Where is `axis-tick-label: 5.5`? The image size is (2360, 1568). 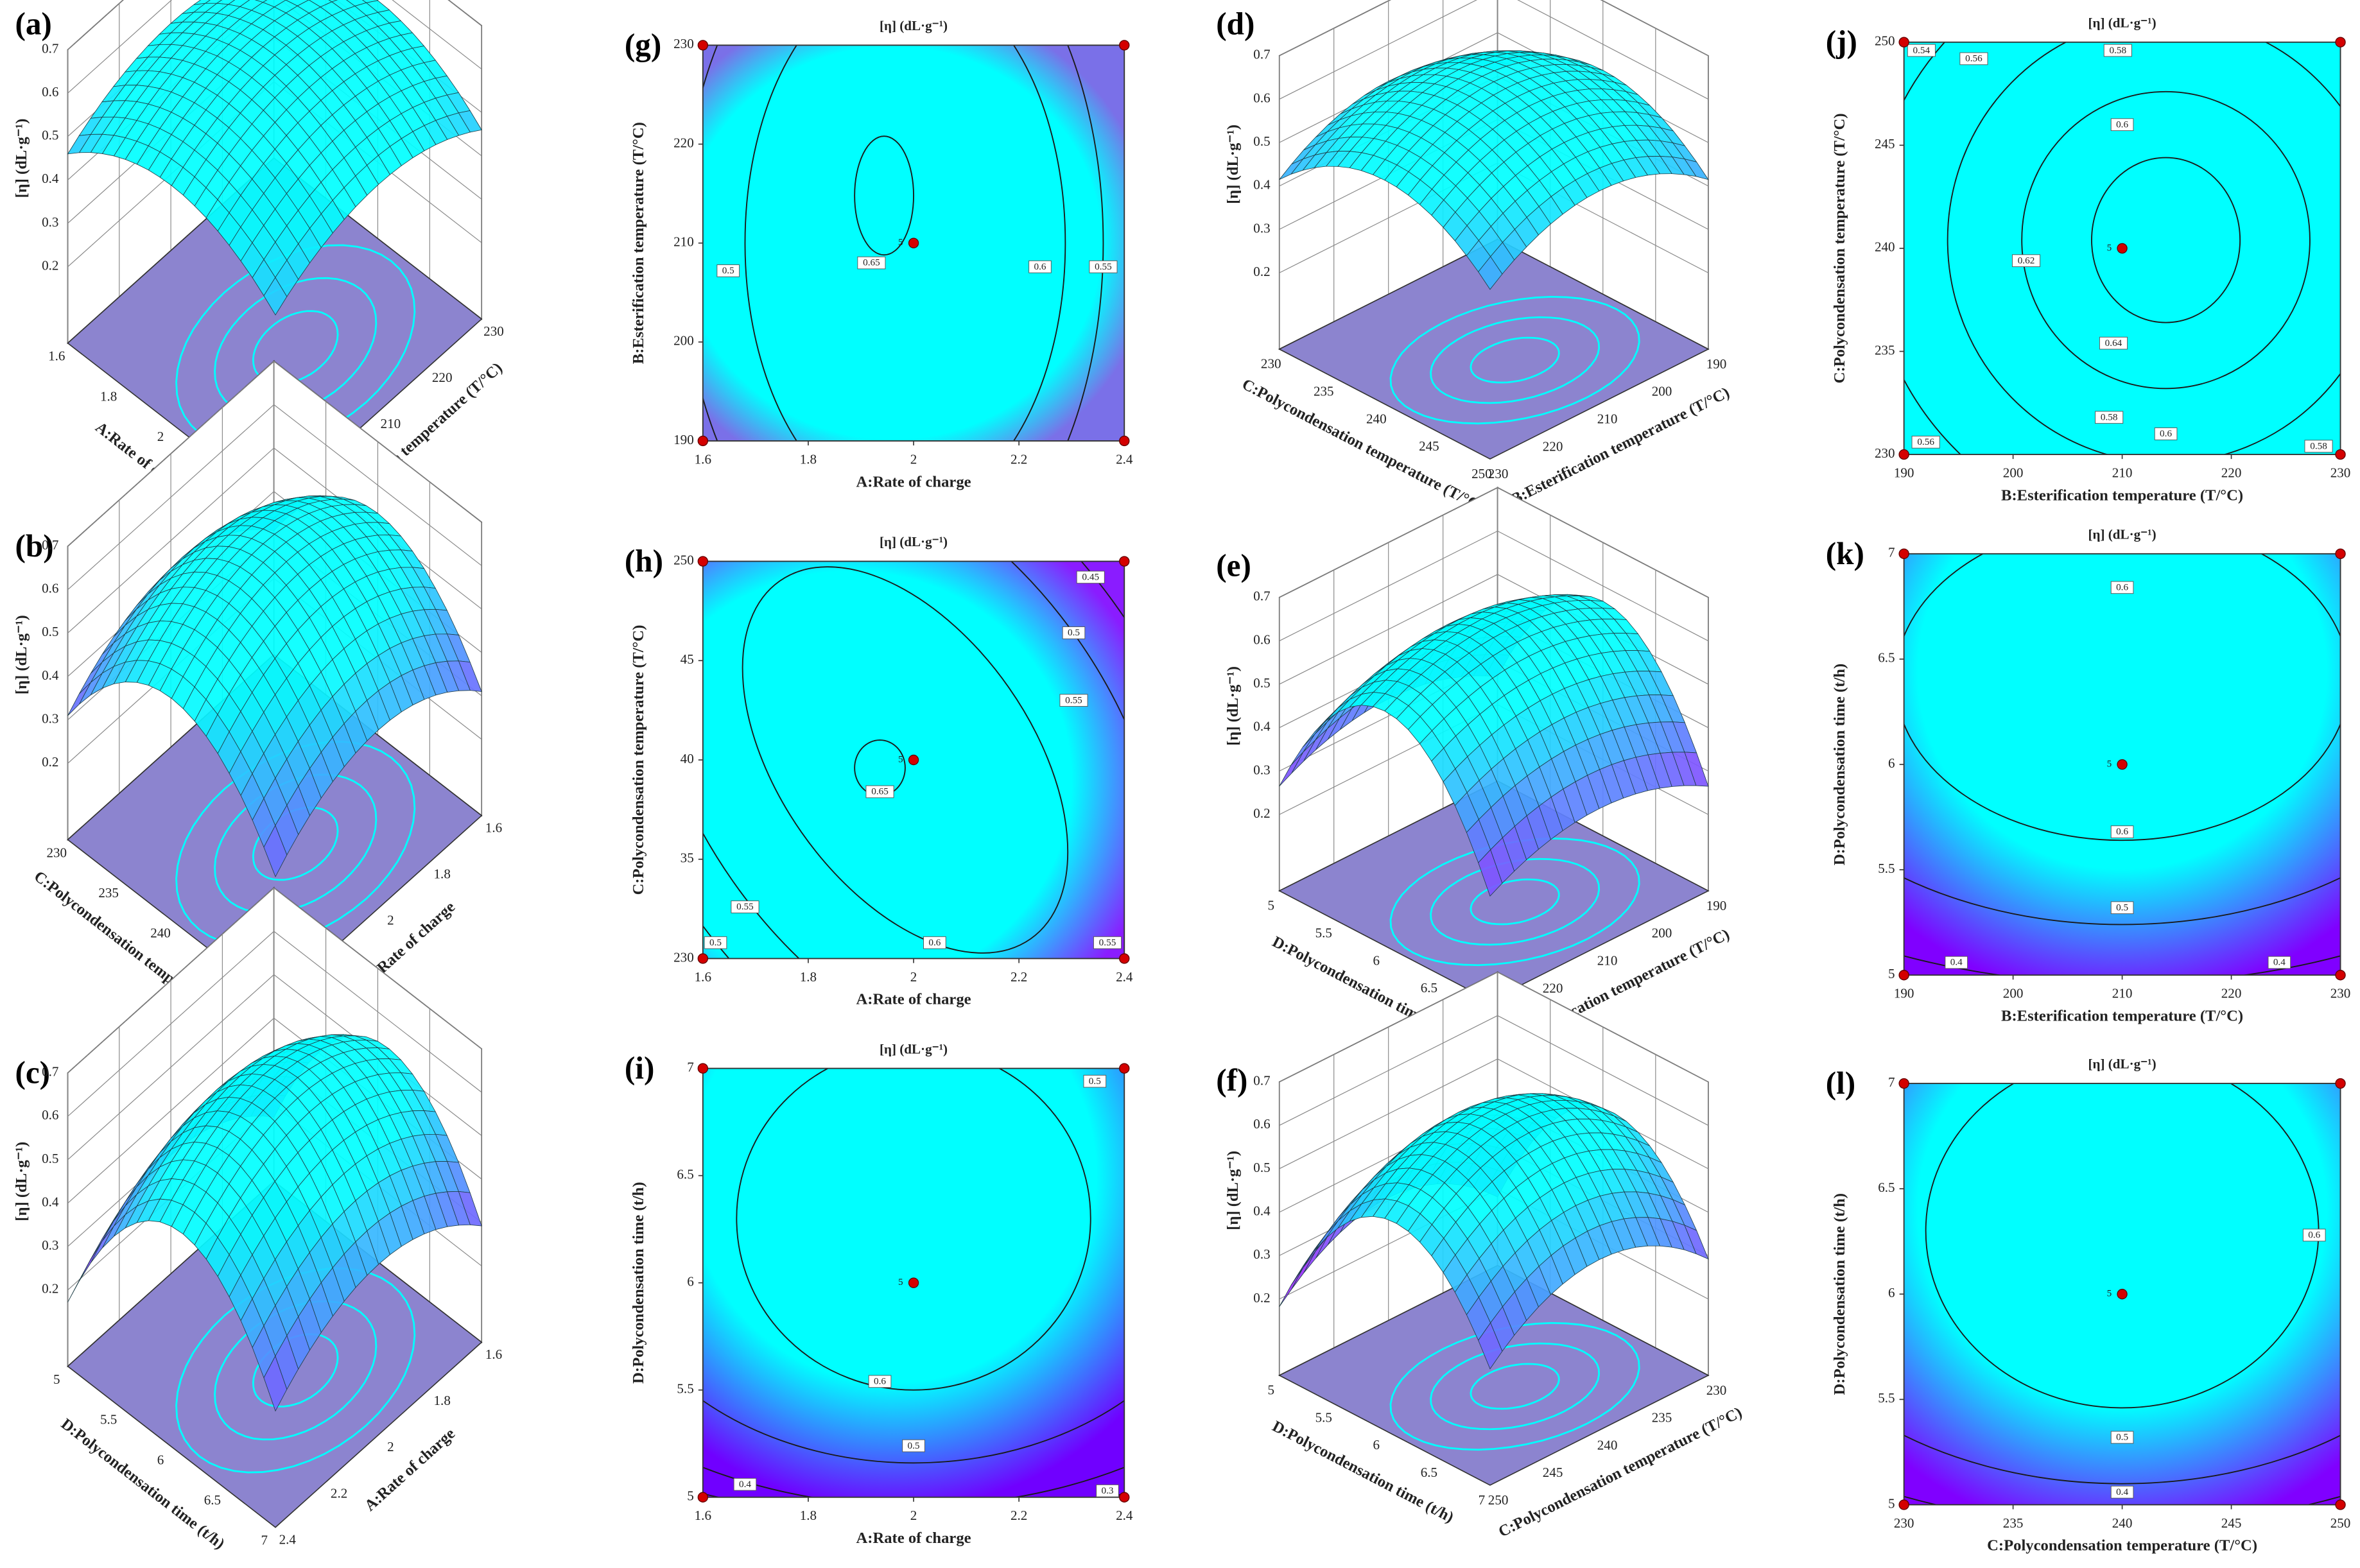 axis-tick-label: 5.5 is located at coordinates (1324, 933).